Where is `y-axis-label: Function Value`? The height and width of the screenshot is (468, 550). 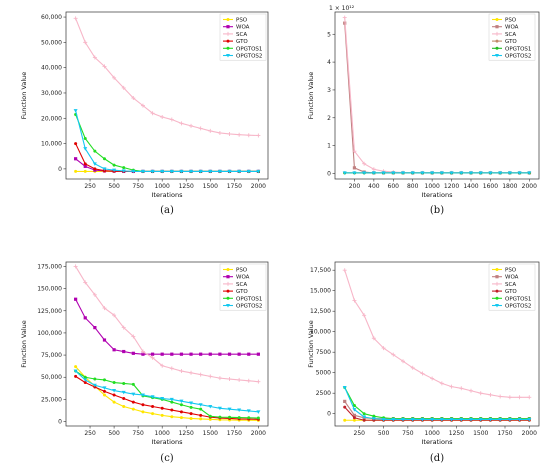 y-axis-label: Function Value is located at coordinates (24, 344).